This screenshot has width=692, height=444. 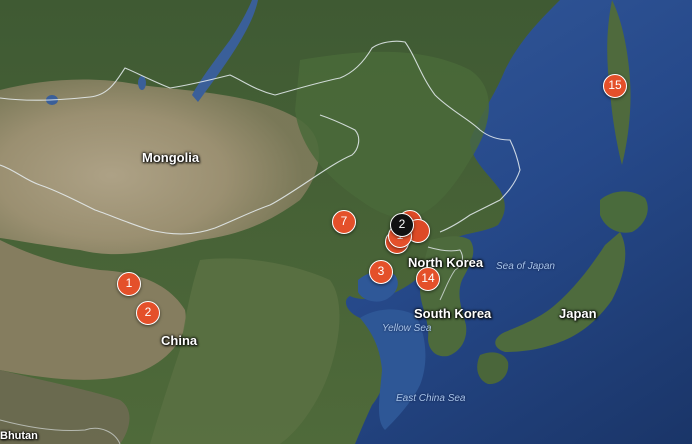 What do you see at coordinates (615, 86) in the screenshot?
I see `map-marker-15: 15` at bounding box center [615, 86].